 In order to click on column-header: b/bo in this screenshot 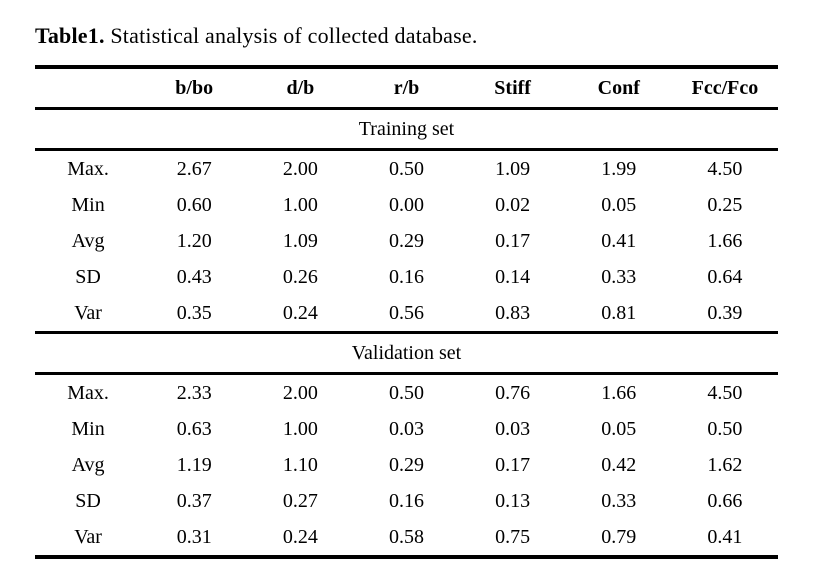, I will do `click(194, 88)`.